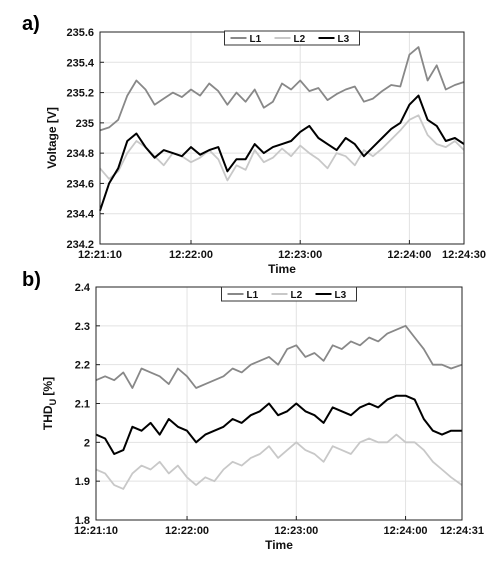 The image size is (504, 563). Describe the element at coordinates (80, 94) in the screenshot. I see `y-tick-label: 235.2` at that location.